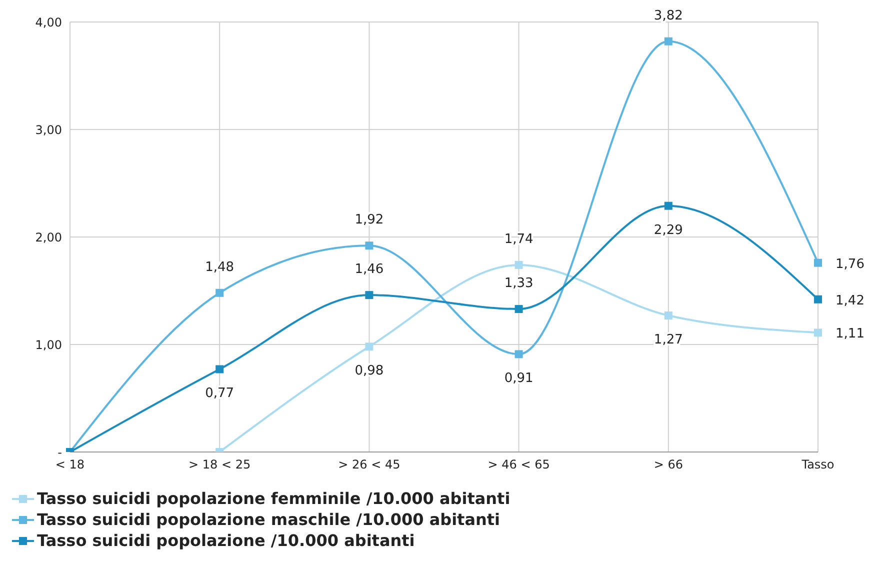 Image resolution: width=887 pixels, height=565 pixels. What do you see at coordinates (219, 267) in the screenshot?
I see `data-label: 1,48` at bounding box center [219, 267].